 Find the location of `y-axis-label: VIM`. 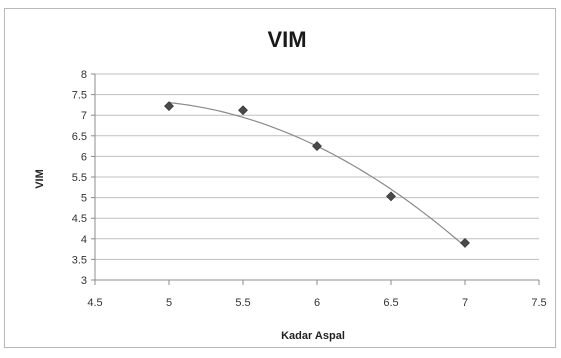

y-axis-label: VIM is located at coordinates (40, 179).